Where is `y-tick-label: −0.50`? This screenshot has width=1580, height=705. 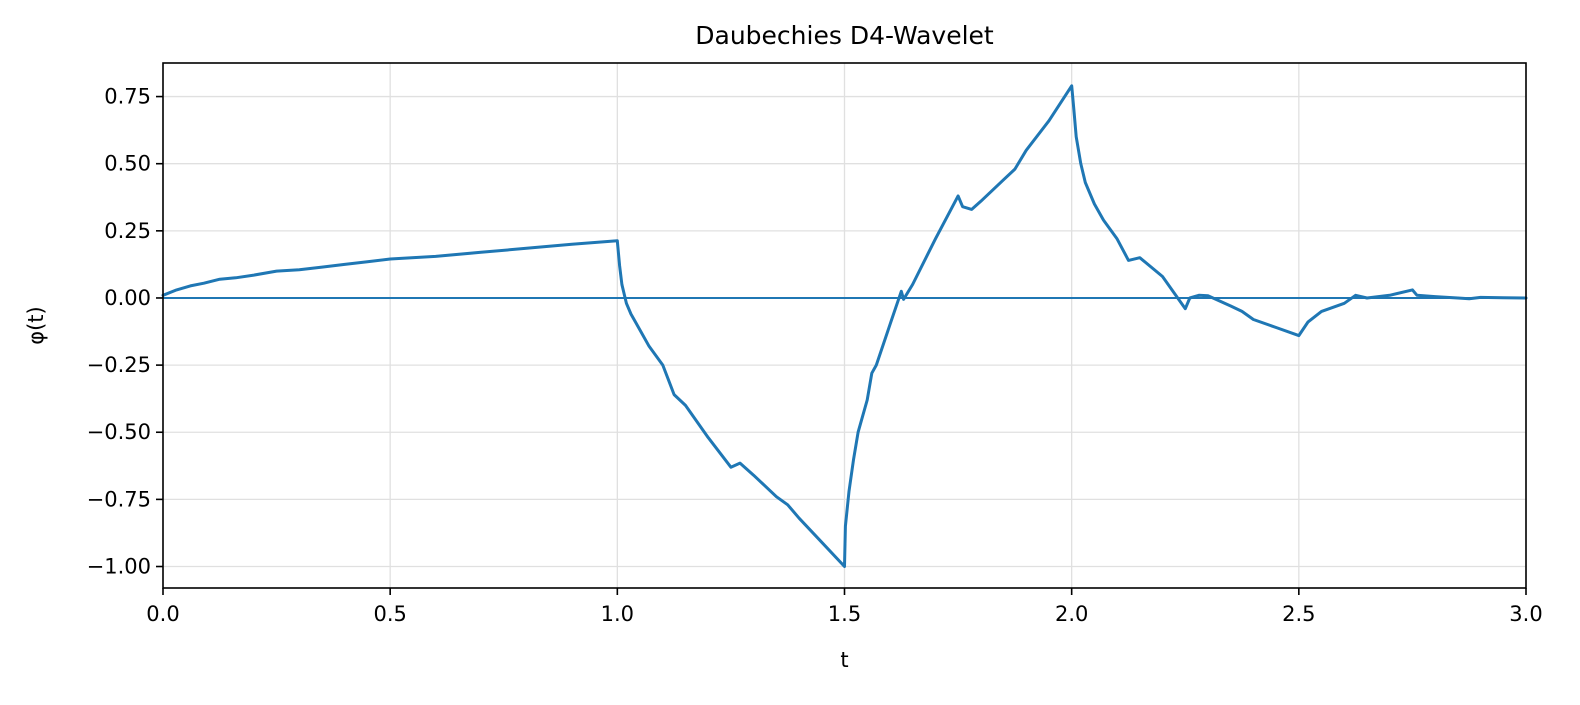
y-tick-label: −0.50 is located at coordinates (119, 432).